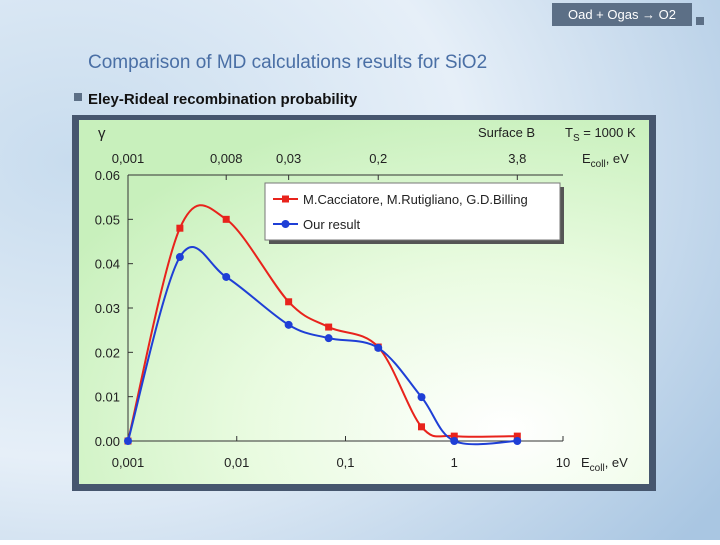 The image size is (720, 545). Describe the element at coordinates (107, 397) in the screenshot. I see `y-tick-label: 0.01` at that location.